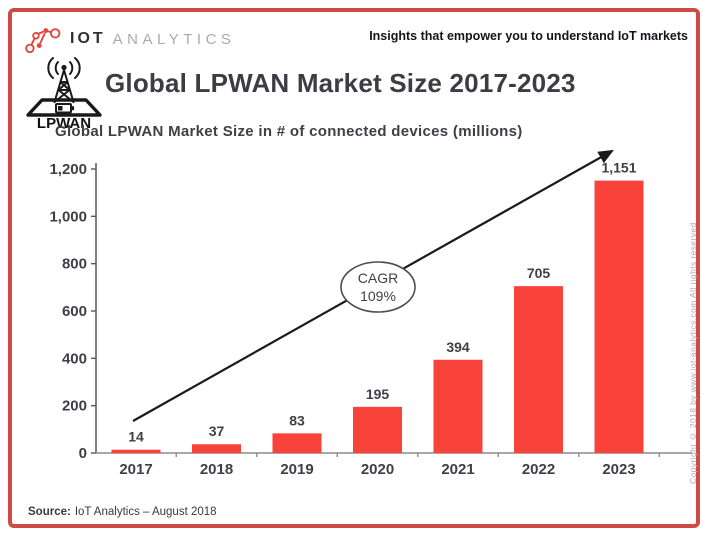 This screenshot has width=716, height=544. What do you see at coordinates (74, 358) in the screenshot?
I see `y-tick-label: 400` at bounding box center [74, 358].